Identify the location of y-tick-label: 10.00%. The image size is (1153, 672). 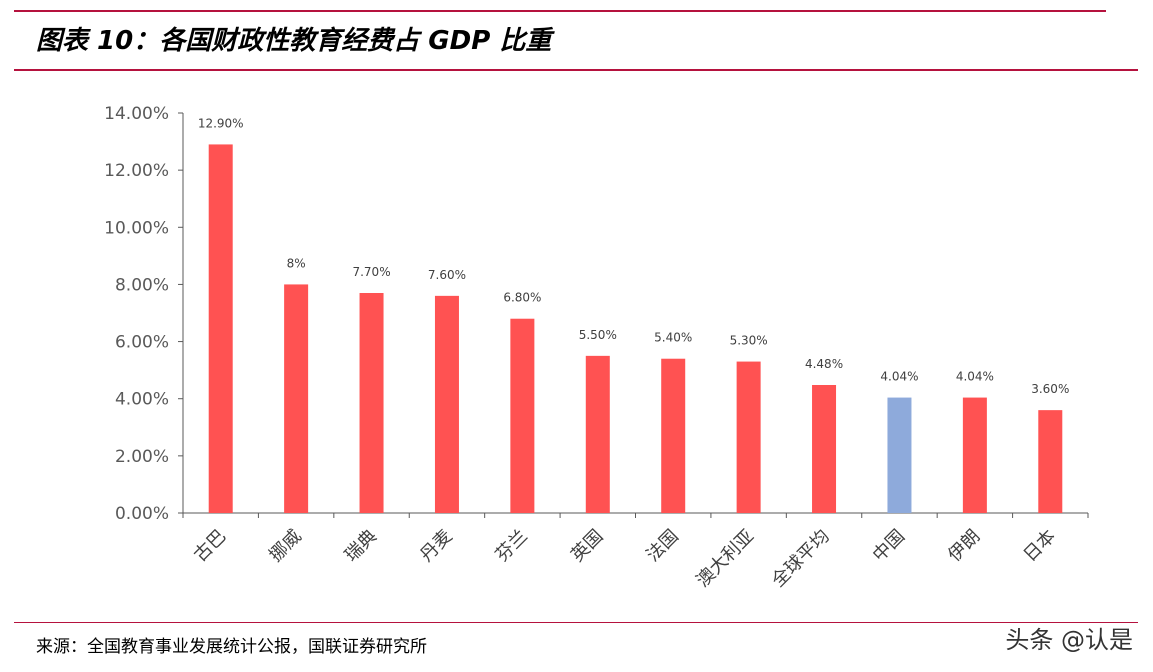
(136, 228).